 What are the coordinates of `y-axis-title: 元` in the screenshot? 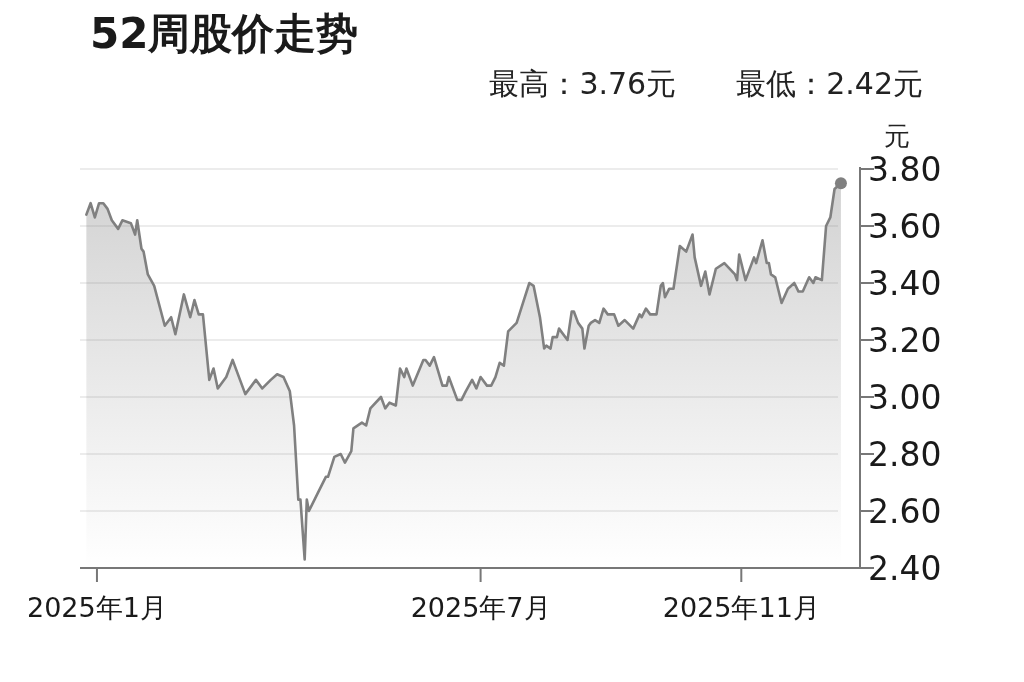 It's located at (897, 136).